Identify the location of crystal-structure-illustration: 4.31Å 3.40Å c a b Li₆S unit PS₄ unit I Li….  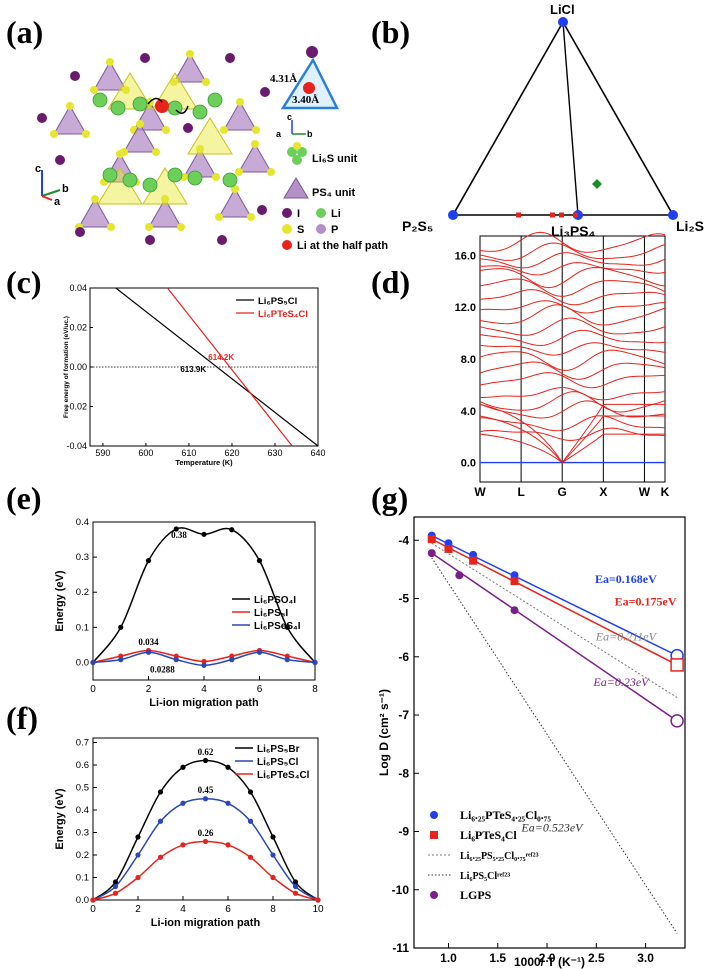
(211, 149).